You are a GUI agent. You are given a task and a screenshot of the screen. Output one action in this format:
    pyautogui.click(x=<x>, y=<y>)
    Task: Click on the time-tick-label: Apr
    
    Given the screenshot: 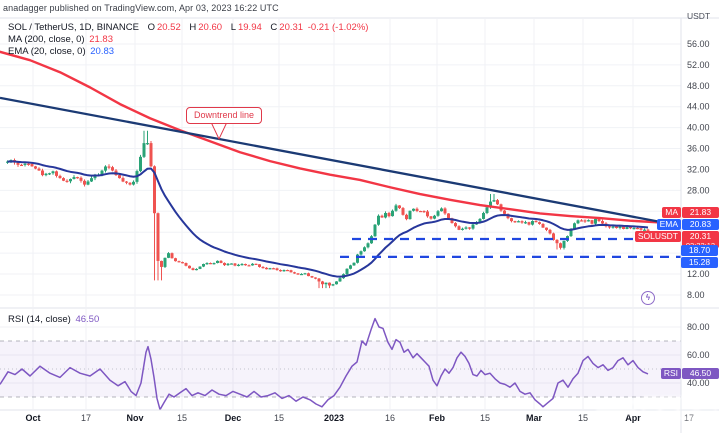 What is the action you would take?
    pyautogui.click(x=633, y=418)
    